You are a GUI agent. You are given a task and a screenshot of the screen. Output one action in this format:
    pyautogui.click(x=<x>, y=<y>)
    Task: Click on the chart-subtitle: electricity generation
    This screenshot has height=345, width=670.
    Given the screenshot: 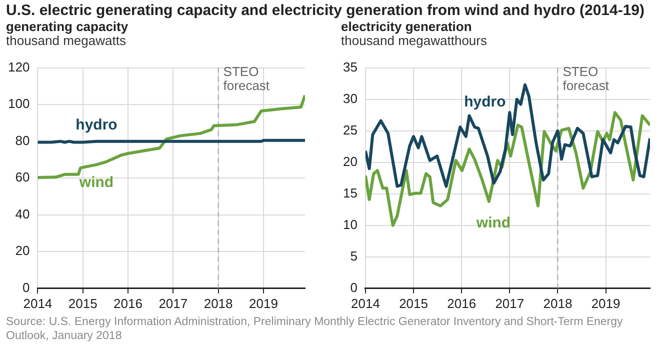 What is the action you would take?
    pyautogui.click(x=406, y=26)
    